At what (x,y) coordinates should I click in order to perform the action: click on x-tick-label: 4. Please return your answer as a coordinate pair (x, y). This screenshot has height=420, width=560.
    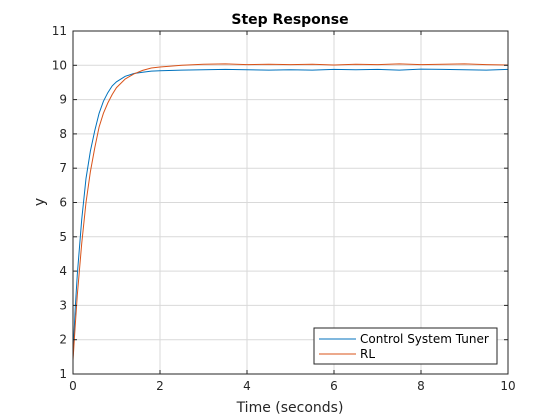
    Looking at the image, I should click on (247, 386).